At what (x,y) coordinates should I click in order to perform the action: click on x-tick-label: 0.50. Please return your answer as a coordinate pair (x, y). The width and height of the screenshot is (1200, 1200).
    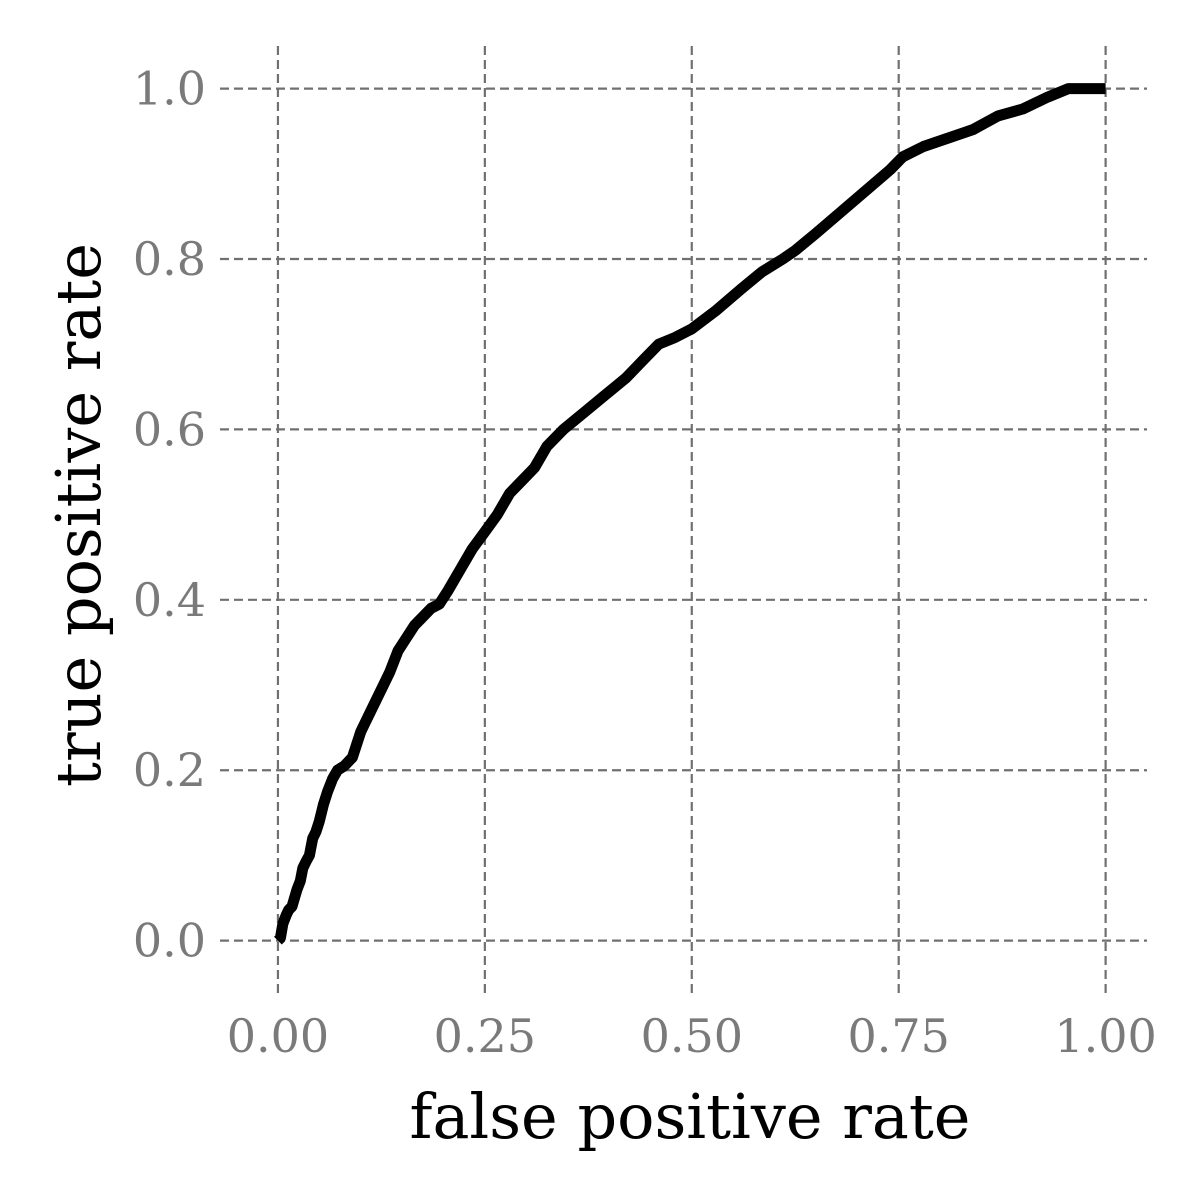
    Looking at the image, I should click on (692, 1036).